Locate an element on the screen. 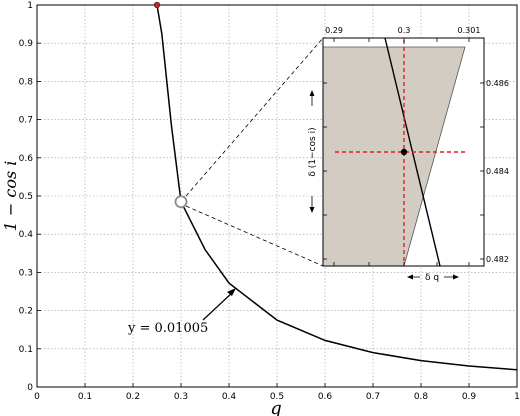  y-tick-label: 0.8 is located at coordinates (26, 82).